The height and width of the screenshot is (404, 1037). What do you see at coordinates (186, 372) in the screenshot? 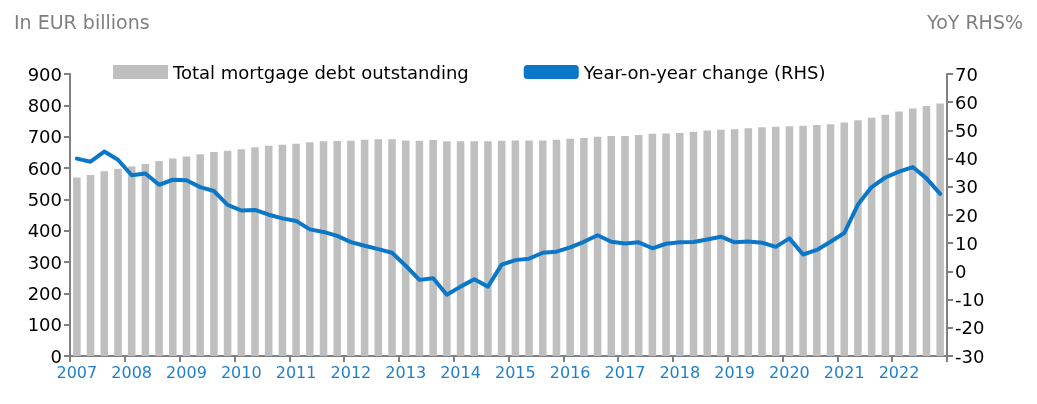
I see `x-tick-label: 2009` at bounding box center [186, 372].